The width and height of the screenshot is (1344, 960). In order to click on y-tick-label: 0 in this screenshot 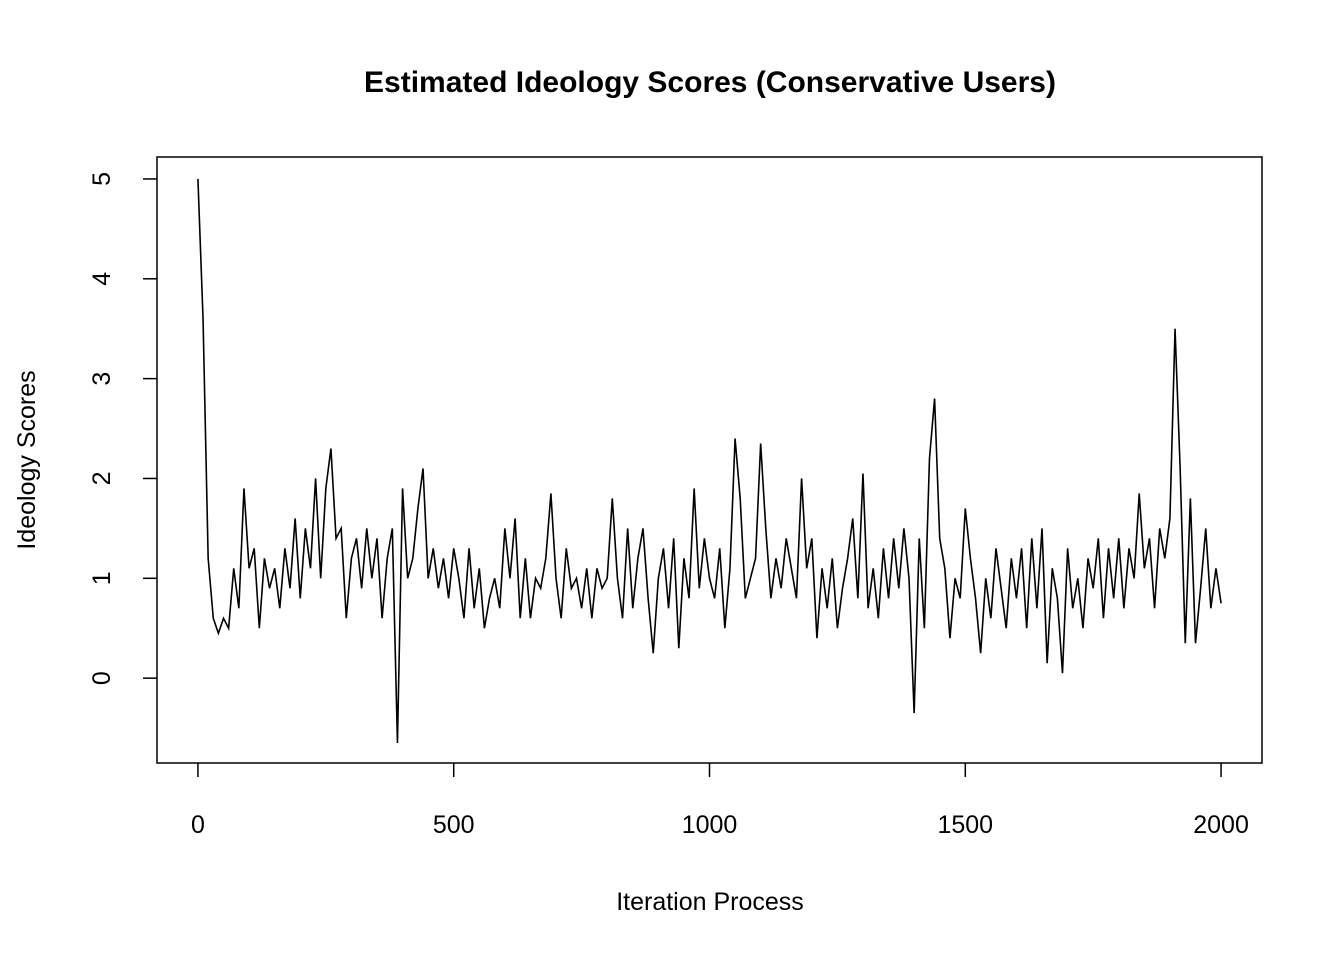, I will do `click(102, 678)`.